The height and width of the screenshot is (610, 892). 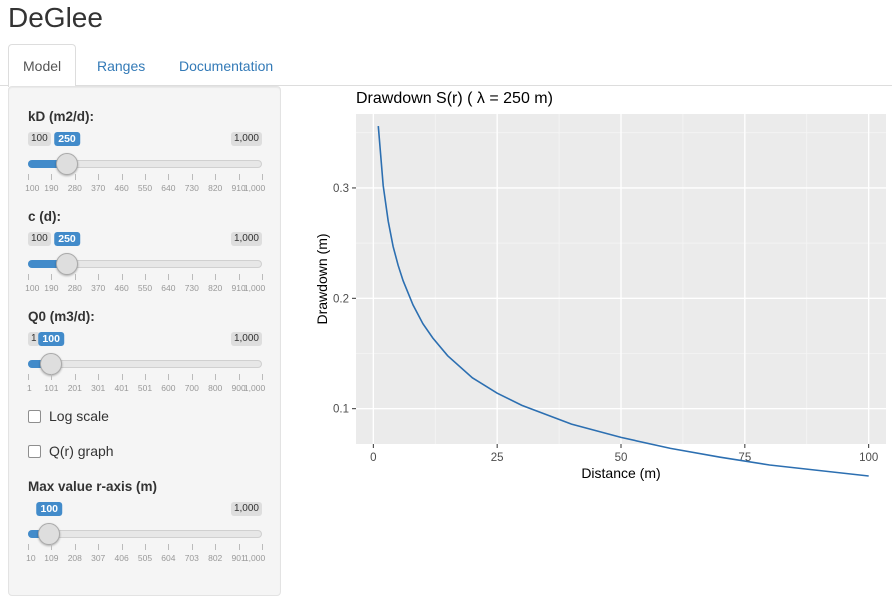 What do you see at coordinates (51, 188) in the screenshot?
I see `slider-tick-label: 190` at bounding box center [51, 188].